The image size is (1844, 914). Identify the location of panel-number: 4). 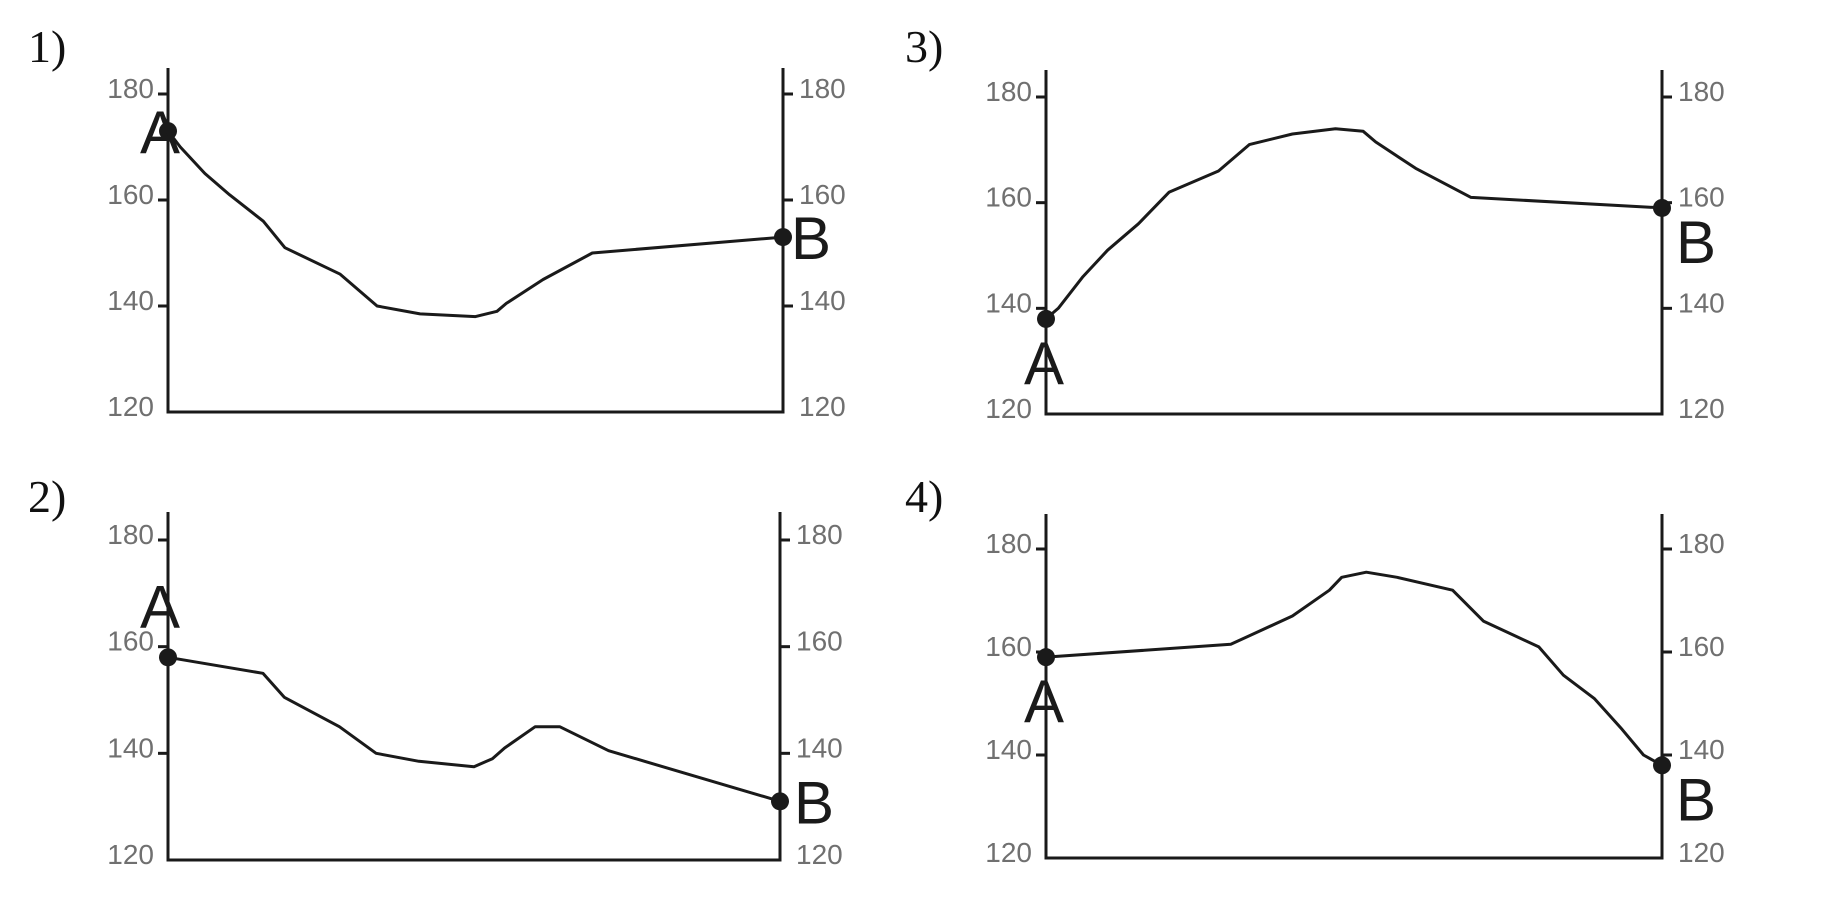
(924, 496).